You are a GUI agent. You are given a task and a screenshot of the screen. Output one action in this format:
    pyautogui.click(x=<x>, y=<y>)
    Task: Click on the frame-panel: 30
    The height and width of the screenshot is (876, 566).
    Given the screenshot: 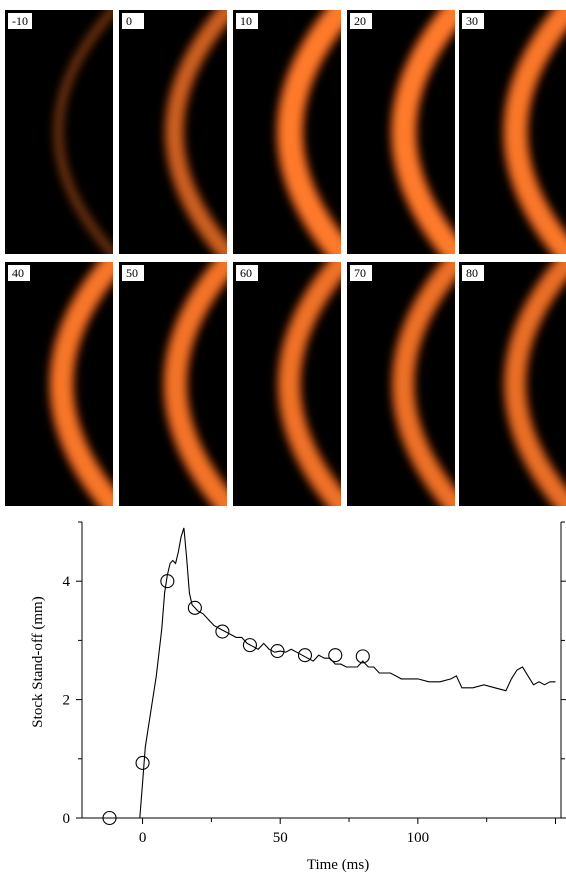 What is the action you would take?
    pyautogui.click(x=512, y=132)
    